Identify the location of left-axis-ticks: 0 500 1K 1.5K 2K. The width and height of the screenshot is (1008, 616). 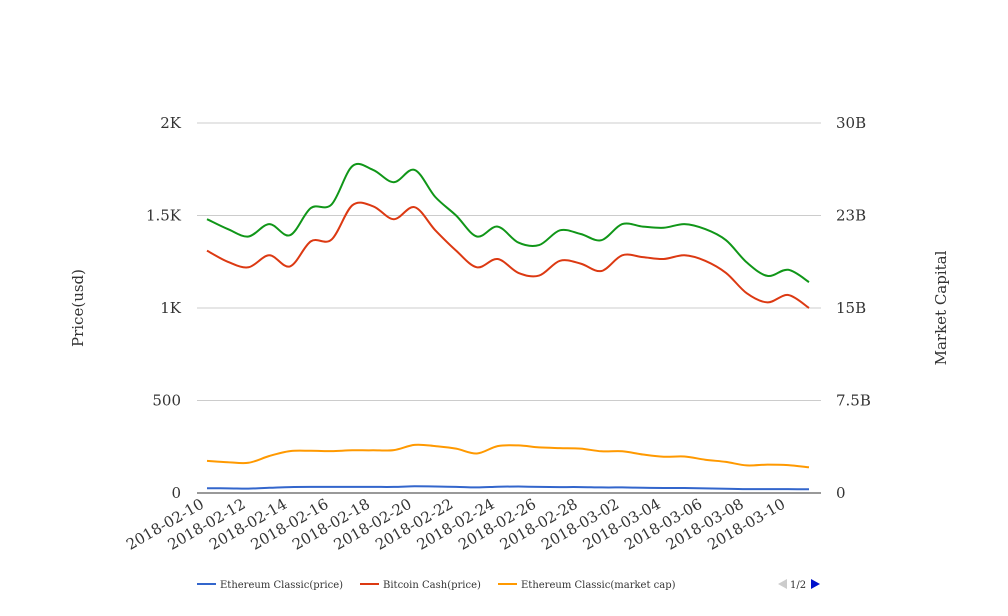
(164, 308).